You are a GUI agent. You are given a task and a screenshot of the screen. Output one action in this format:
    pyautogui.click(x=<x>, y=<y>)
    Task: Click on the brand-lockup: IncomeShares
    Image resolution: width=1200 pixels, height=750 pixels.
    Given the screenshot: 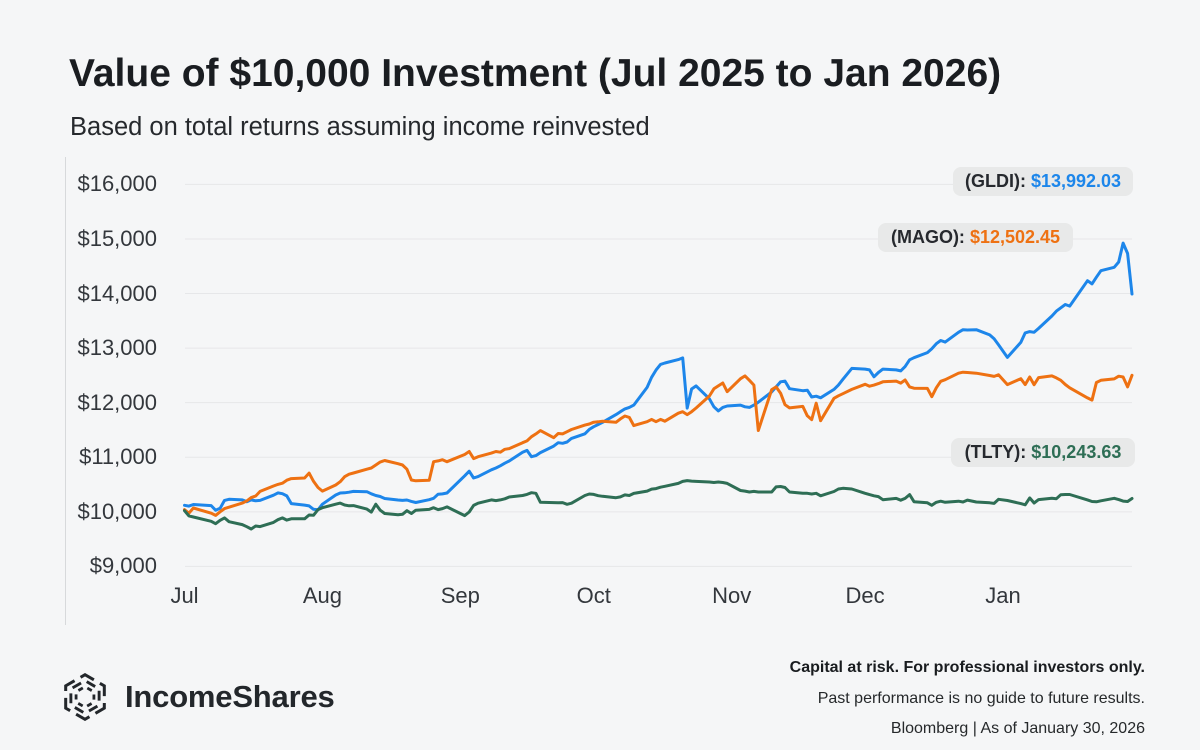 What is the action you would take?
    pyautogui.click(x=198, y=697)
    